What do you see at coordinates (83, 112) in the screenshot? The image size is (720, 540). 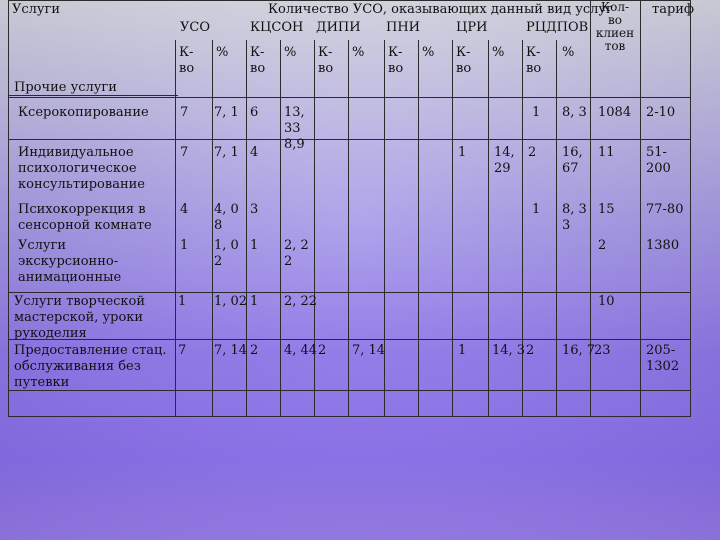 I see `row-name: Ксерокопирование` at bounding box center [83, 112].